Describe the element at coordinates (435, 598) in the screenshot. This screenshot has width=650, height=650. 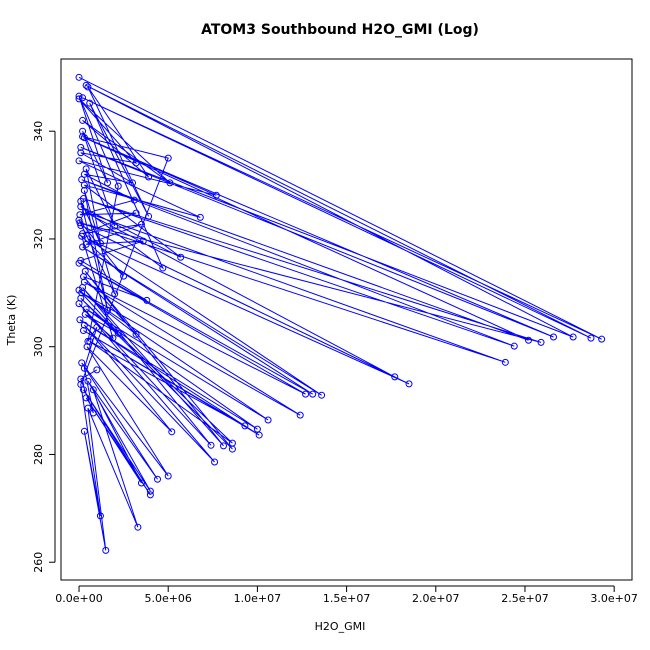
I see `x-tick-label: 2.0e+07` at that location.